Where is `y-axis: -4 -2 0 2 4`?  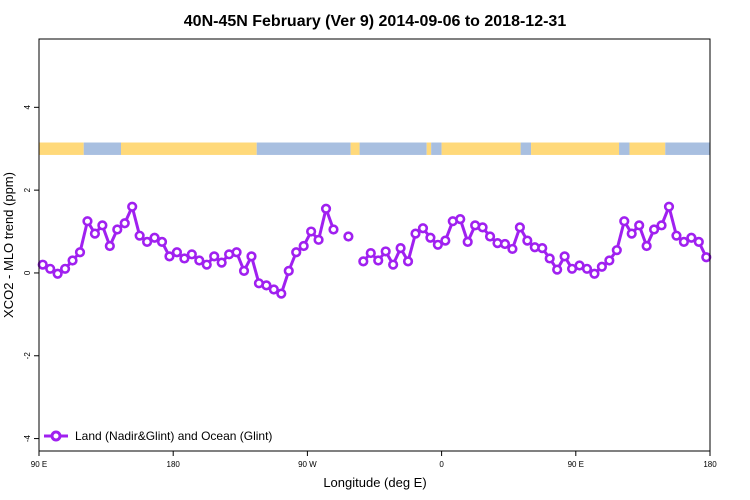 y-axis: -4 -2 0 2 4 is located at coordinates (31, 273).